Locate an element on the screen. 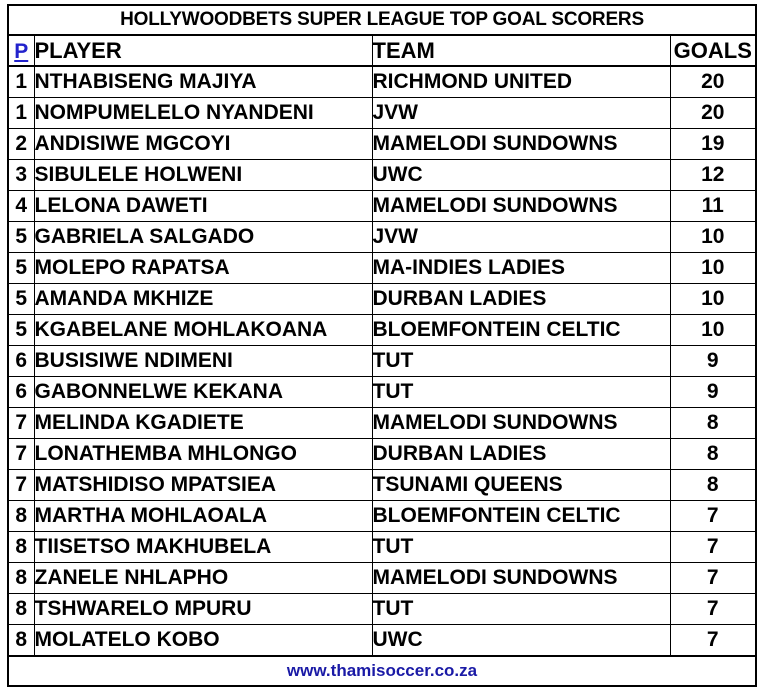 The height and width of the screenshot is (695, 761). position-header-link: P is located at coordinates (21, 51).